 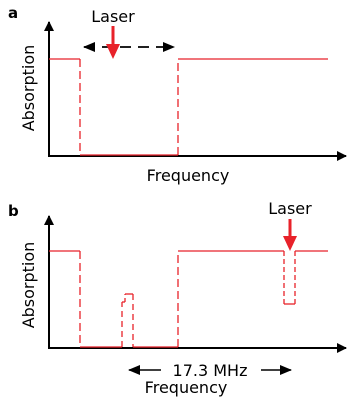 I want to click on separation-label: 17.3 MHz, so click(x=210, y=370).